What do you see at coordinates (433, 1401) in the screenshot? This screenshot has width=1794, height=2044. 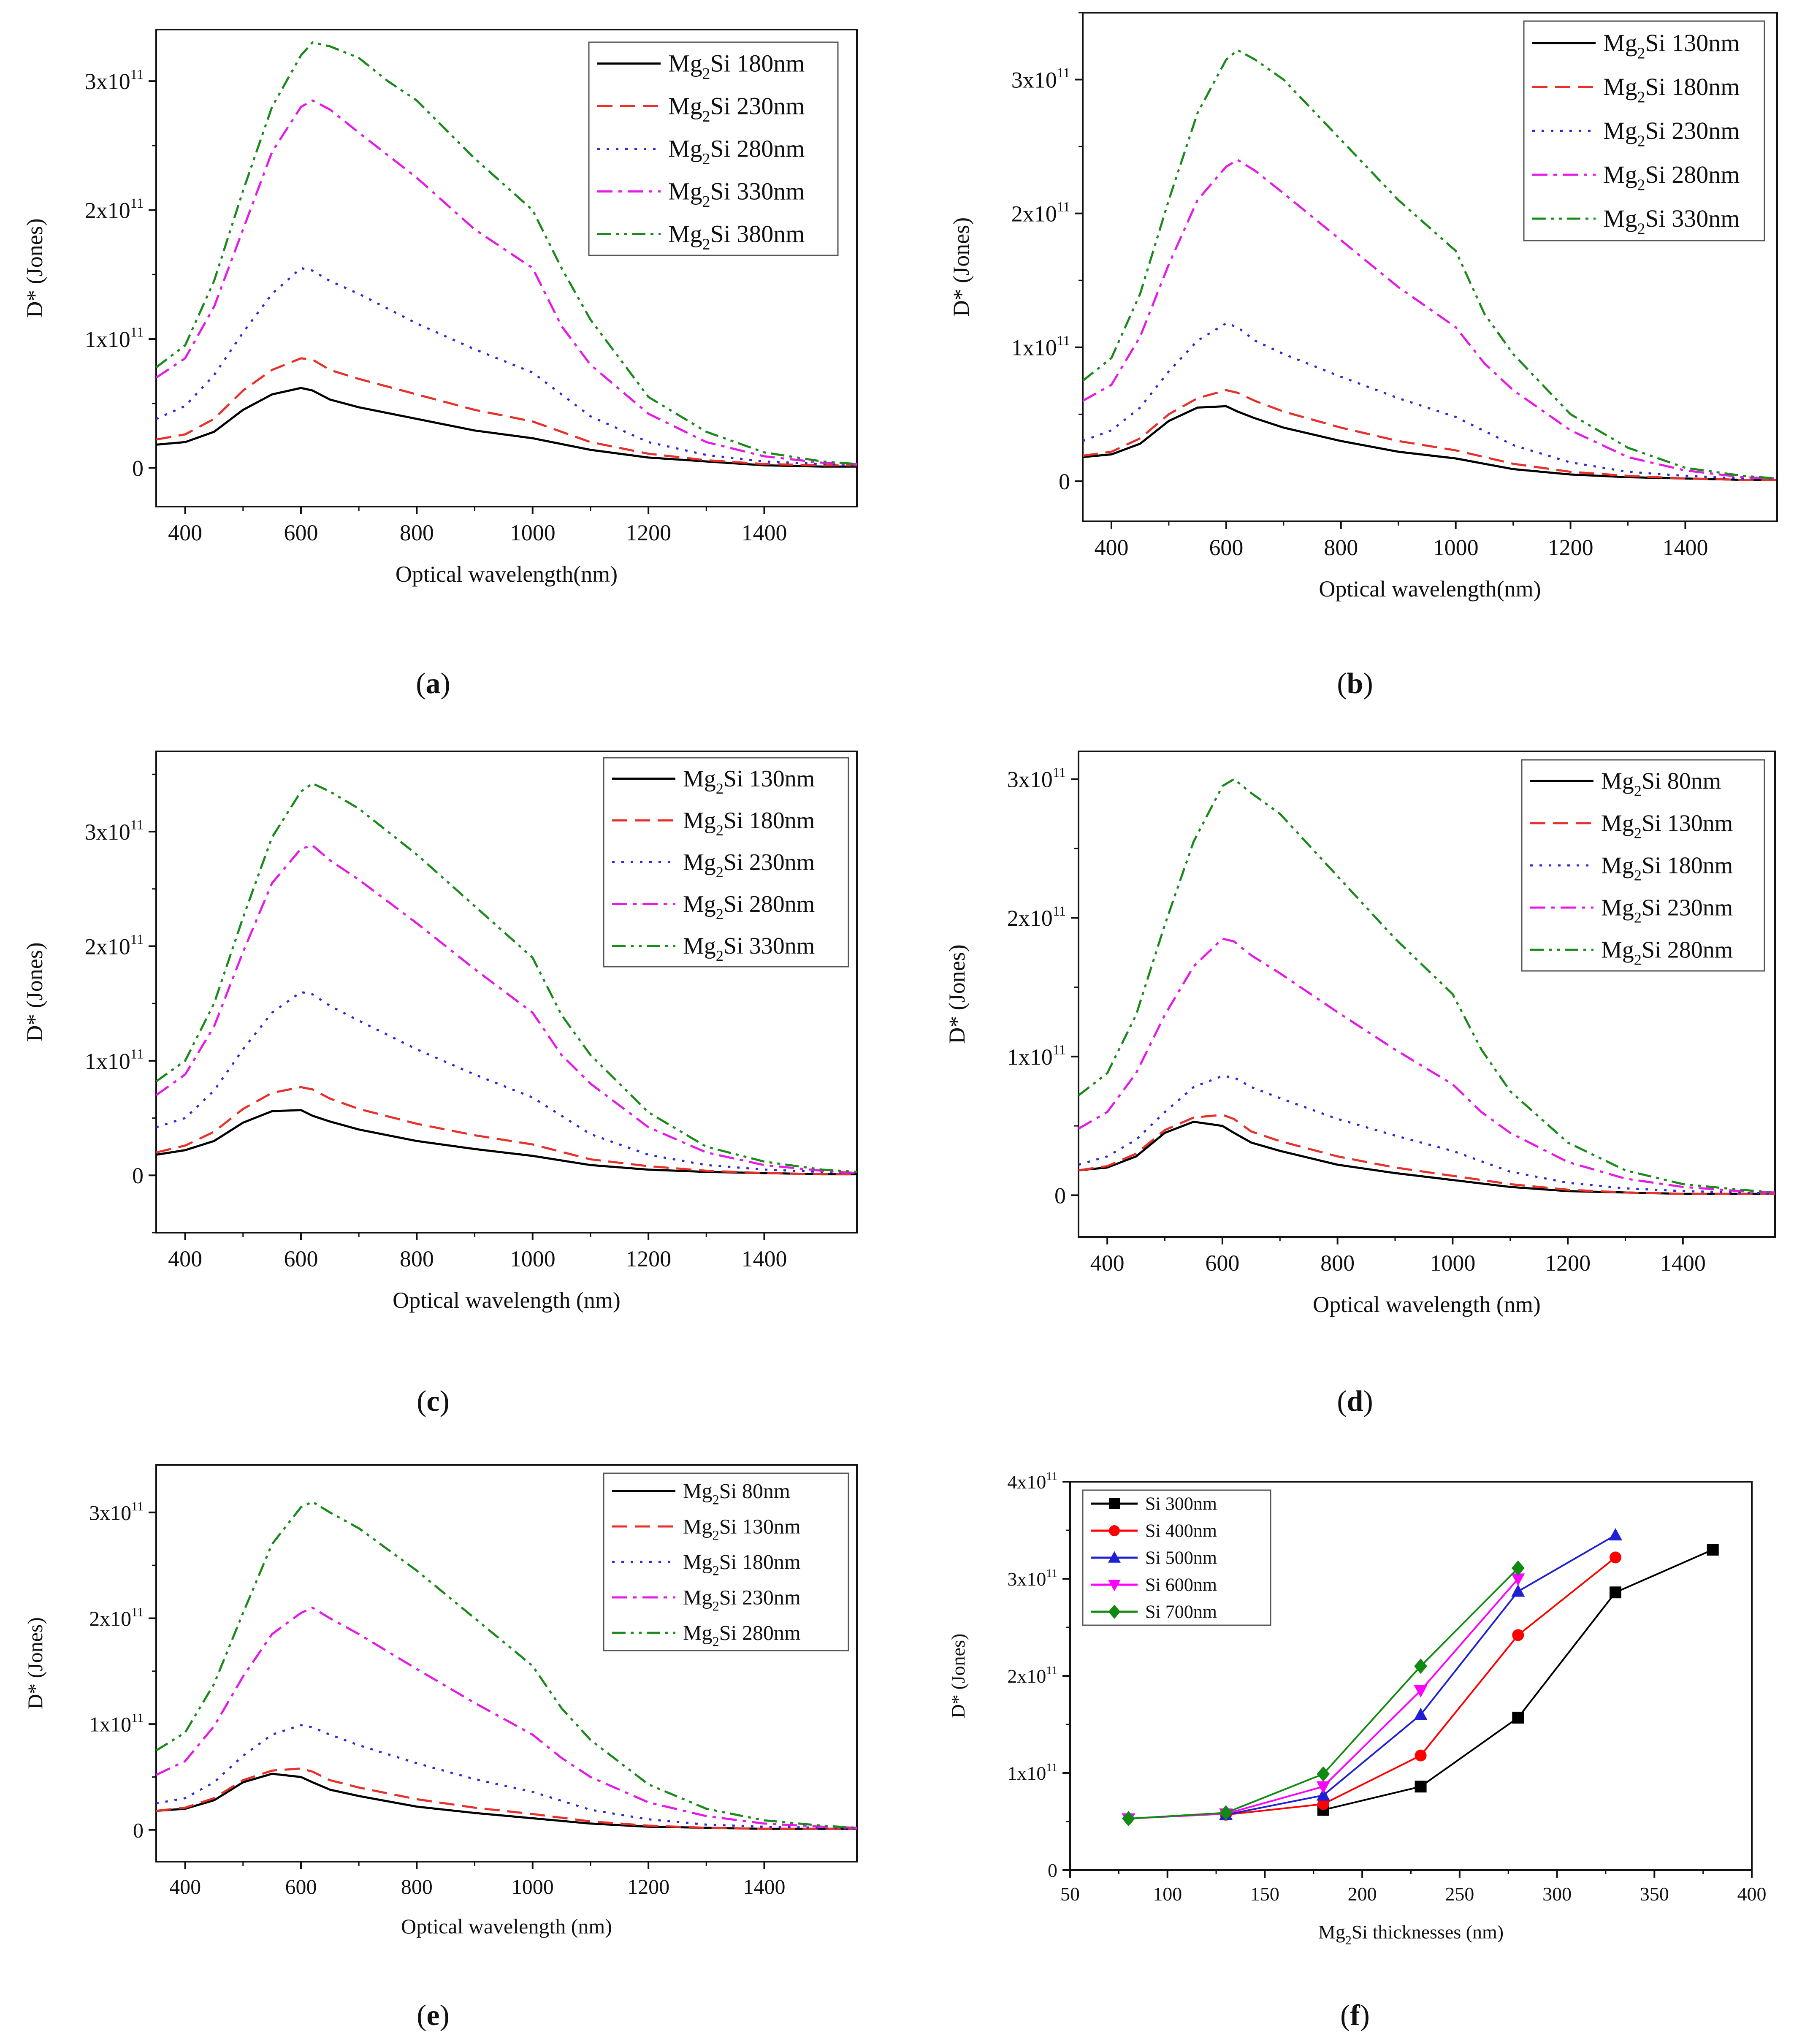 I see `caption-c: (c)` at bounding box center [433, 1401].